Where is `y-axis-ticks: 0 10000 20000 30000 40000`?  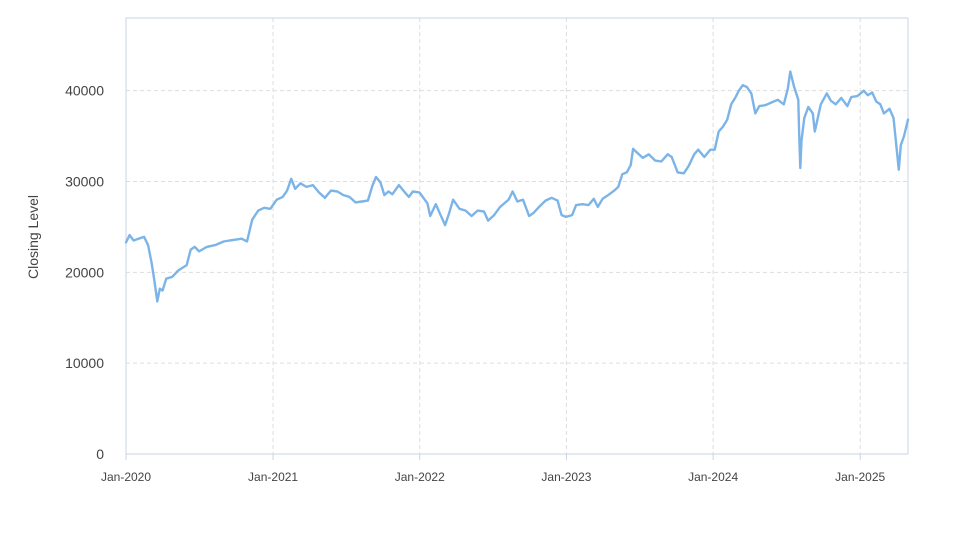 y-axis-ticks: 0 10000 20000 30000 40000 is located at coordinates (84, 272).